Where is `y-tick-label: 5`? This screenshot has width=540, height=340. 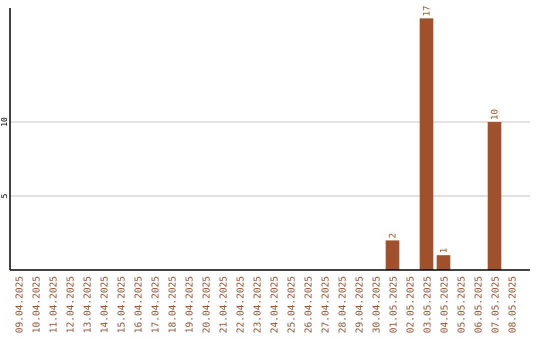
y-tick-label: 5 is located at coordinates (4, 195).